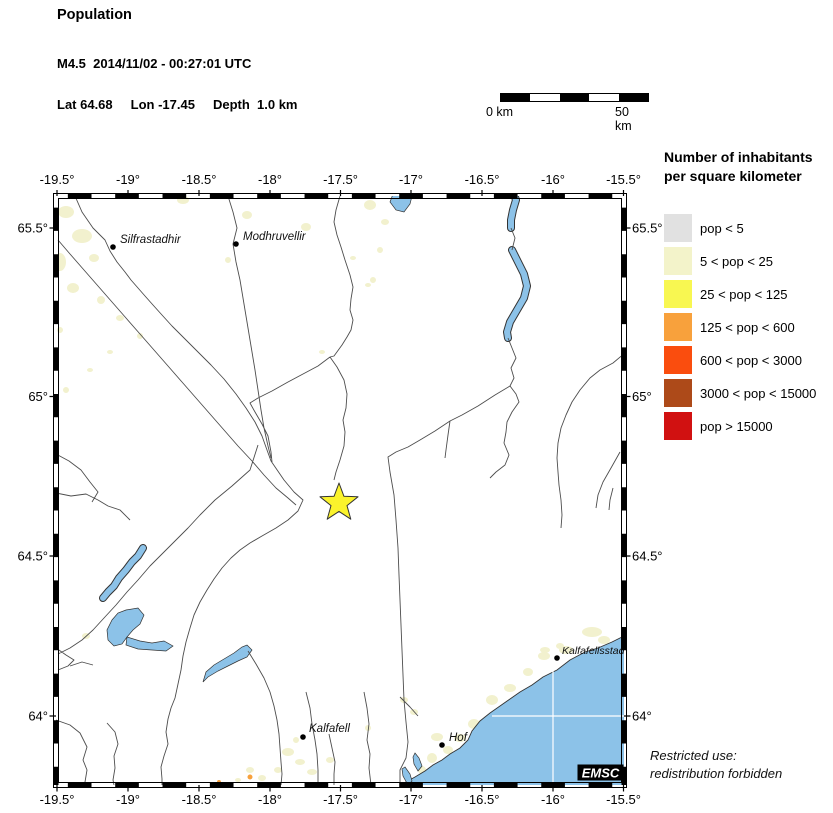  Describe the element at coordinates (329, 729) in the screenshot. I see `town-label: Kalfafell` at that location.